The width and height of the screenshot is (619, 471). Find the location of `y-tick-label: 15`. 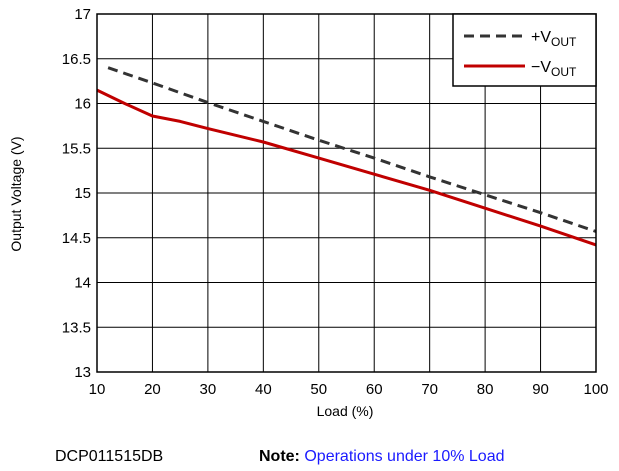

y-tick-label: 15 is located at coordinates (82, 193).